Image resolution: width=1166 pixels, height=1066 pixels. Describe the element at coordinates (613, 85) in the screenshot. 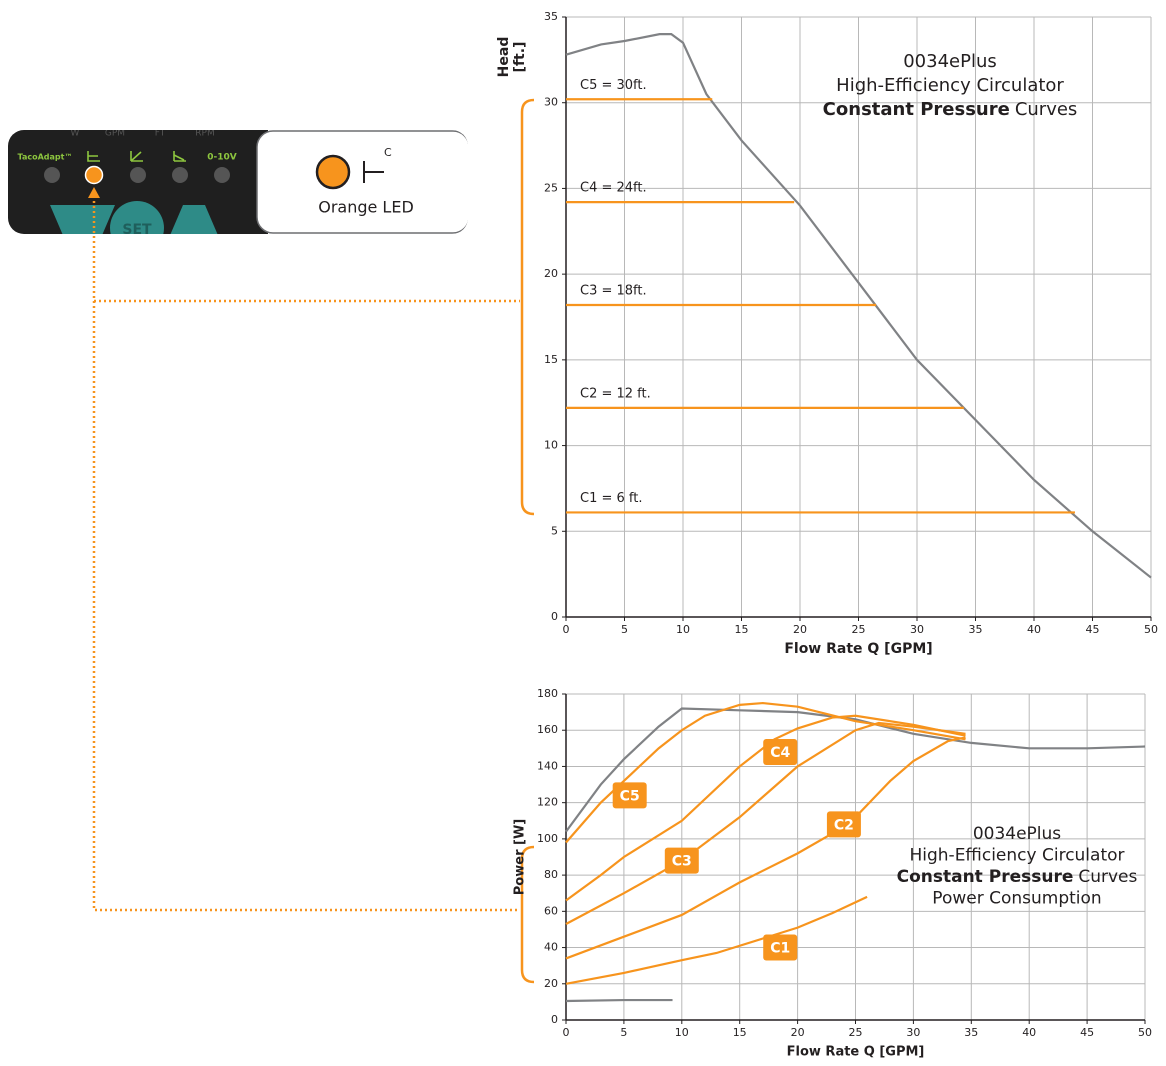

I see `series-label: C5 = 30ft.` at that location.